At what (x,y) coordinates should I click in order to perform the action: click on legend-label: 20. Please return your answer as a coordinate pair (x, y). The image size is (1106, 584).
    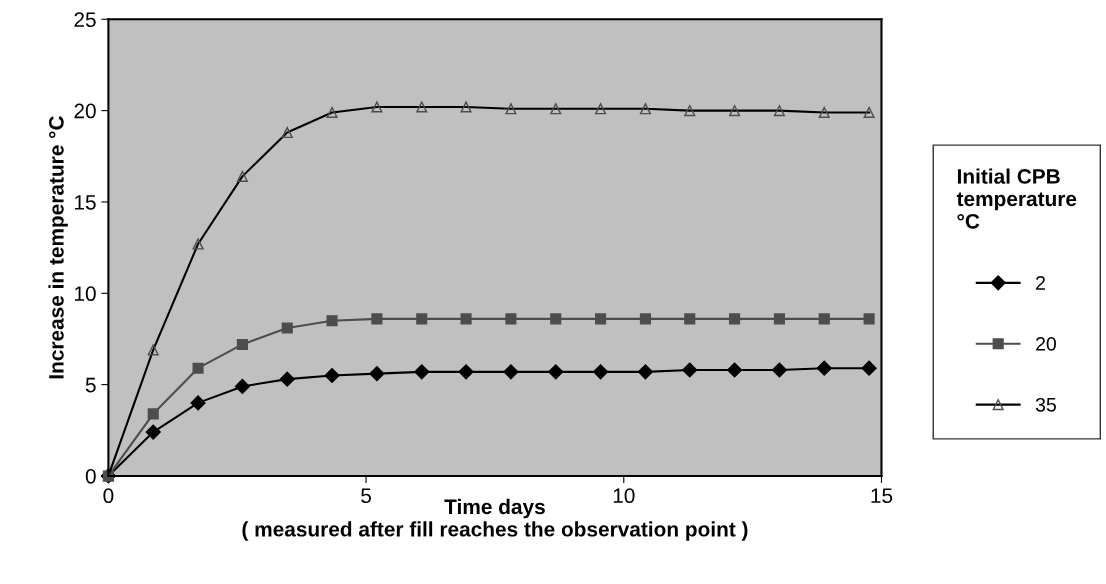
    Looking at the image, I should click on (1046, 343).